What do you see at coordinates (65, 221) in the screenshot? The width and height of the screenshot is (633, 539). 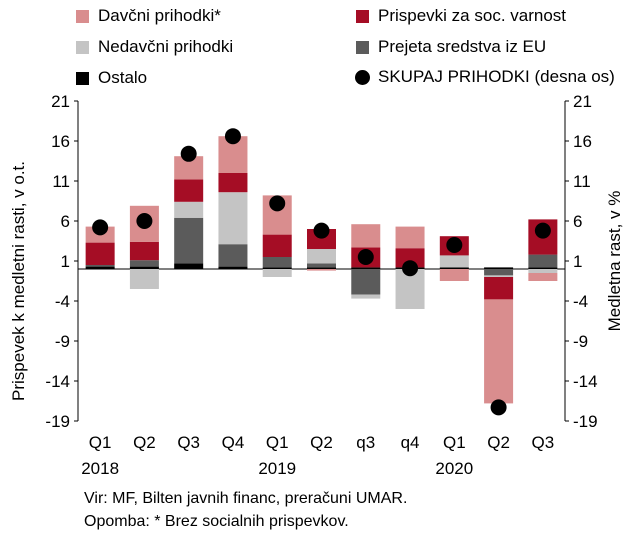 I see `left-tick-label: 6` at bounding box center [65, 221].